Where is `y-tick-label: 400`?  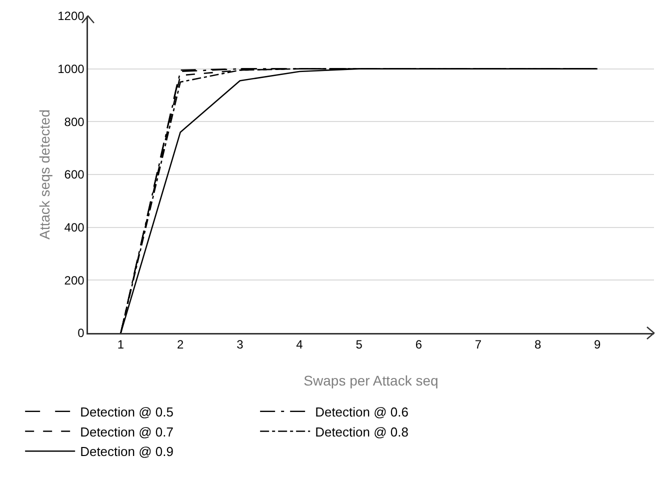 y-tick-label: 400 is located at coordinates (74, 227).